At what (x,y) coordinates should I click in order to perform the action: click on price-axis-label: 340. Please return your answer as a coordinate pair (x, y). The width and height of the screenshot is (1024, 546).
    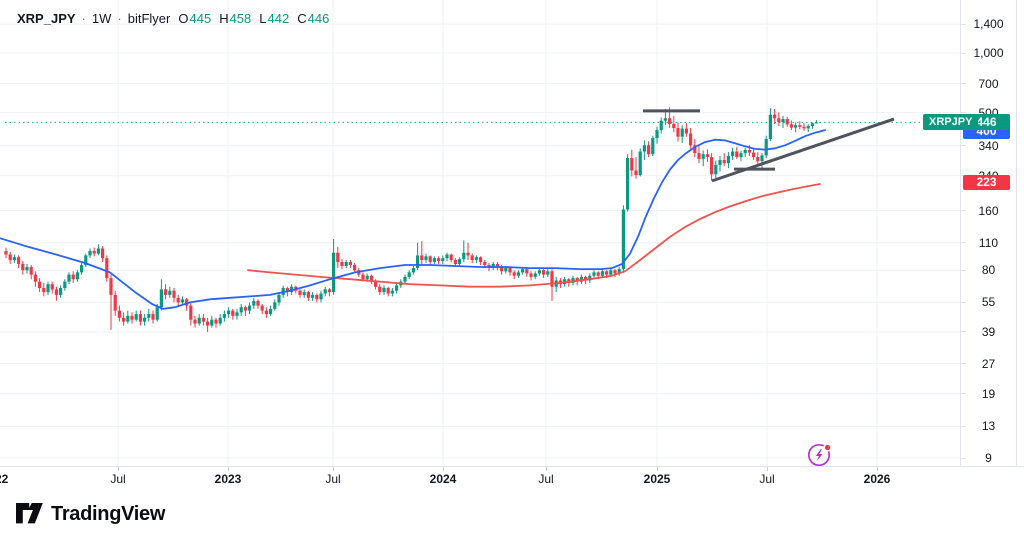
    Looking at the image, I should click on (988, 145).